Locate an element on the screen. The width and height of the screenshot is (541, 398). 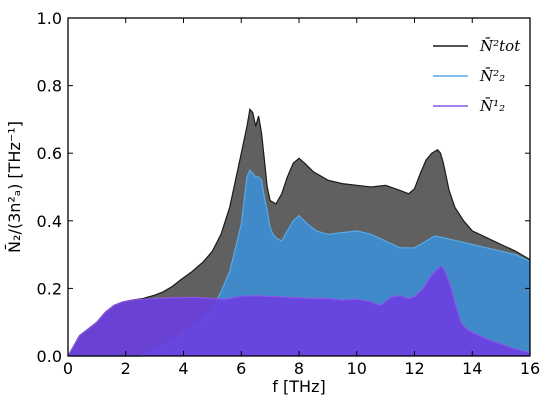
x-axis-label: f [THz] is located at coordinates (298, 386).